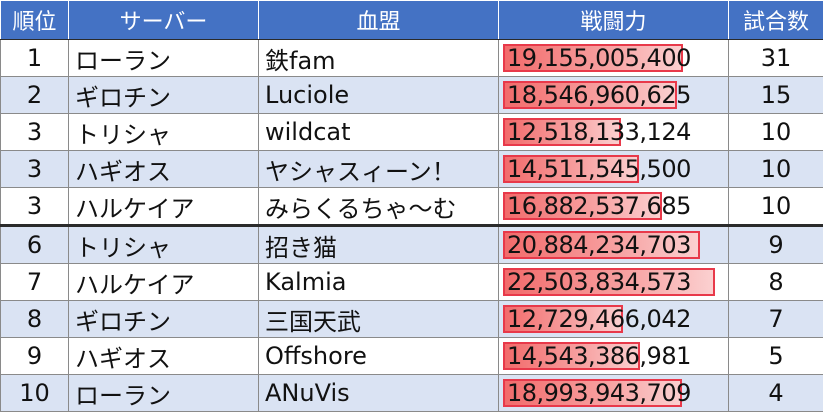 The height and width of the screenshot is (412, 823). Describe the element at coordinates (379, 356) in the screenshot. I see `guild-cell: Offshore` at that location.